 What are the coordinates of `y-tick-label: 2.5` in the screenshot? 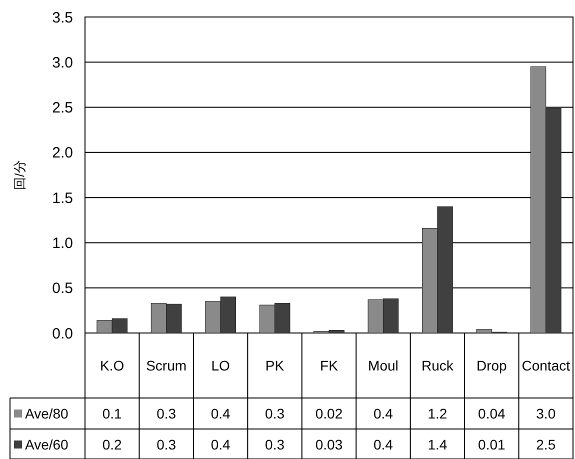 It's located at (62, 108).